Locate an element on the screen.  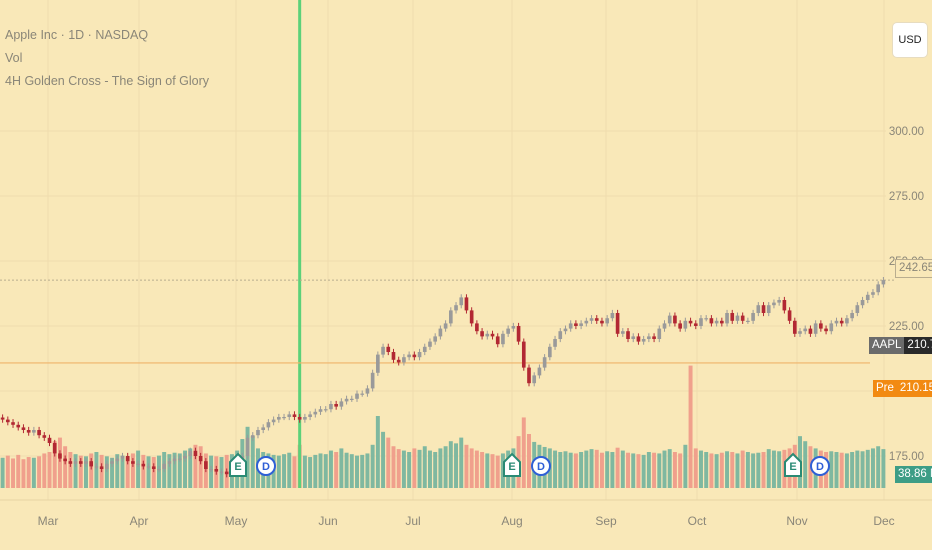
time-tick-label: Mar is located at coordinates (48, 521).